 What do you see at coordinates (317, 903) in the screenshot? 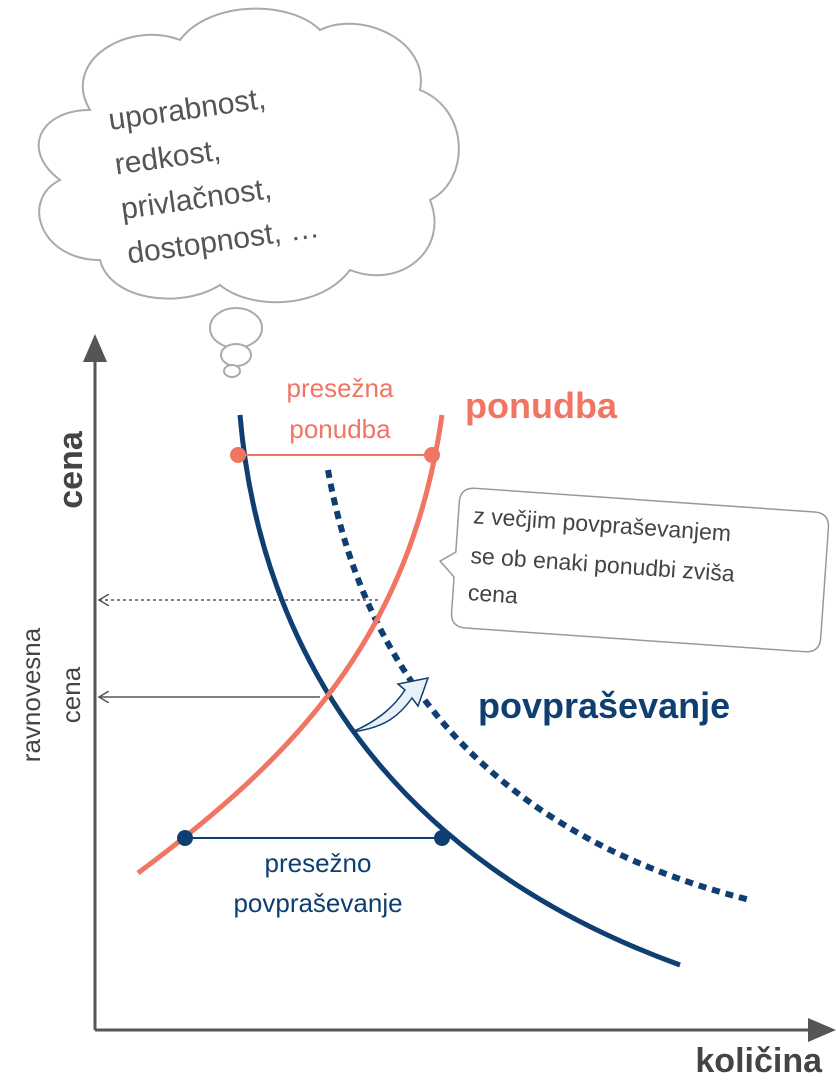
I see `excess-demand-label: povpraševanje` at bounding box center [317, 903].